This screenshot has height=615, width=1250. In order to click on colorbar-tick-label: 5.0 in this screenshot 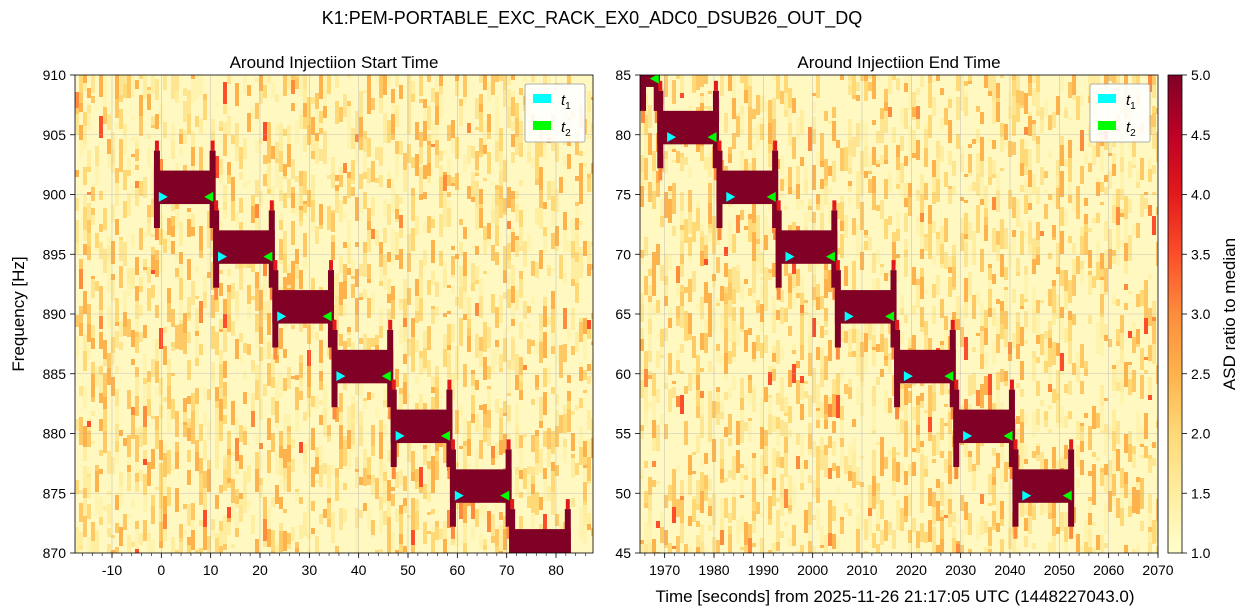, I will do `click(1201, 75)`.